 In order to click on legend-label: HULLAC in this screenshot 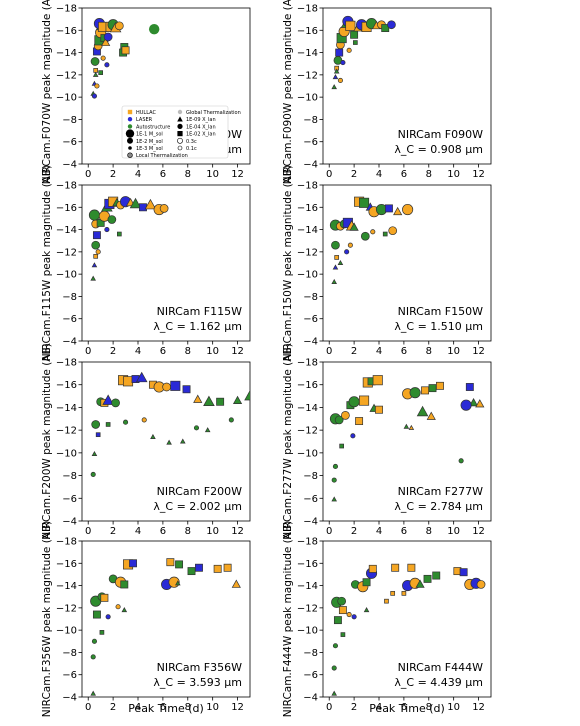, I will do `click(146, 113)`.